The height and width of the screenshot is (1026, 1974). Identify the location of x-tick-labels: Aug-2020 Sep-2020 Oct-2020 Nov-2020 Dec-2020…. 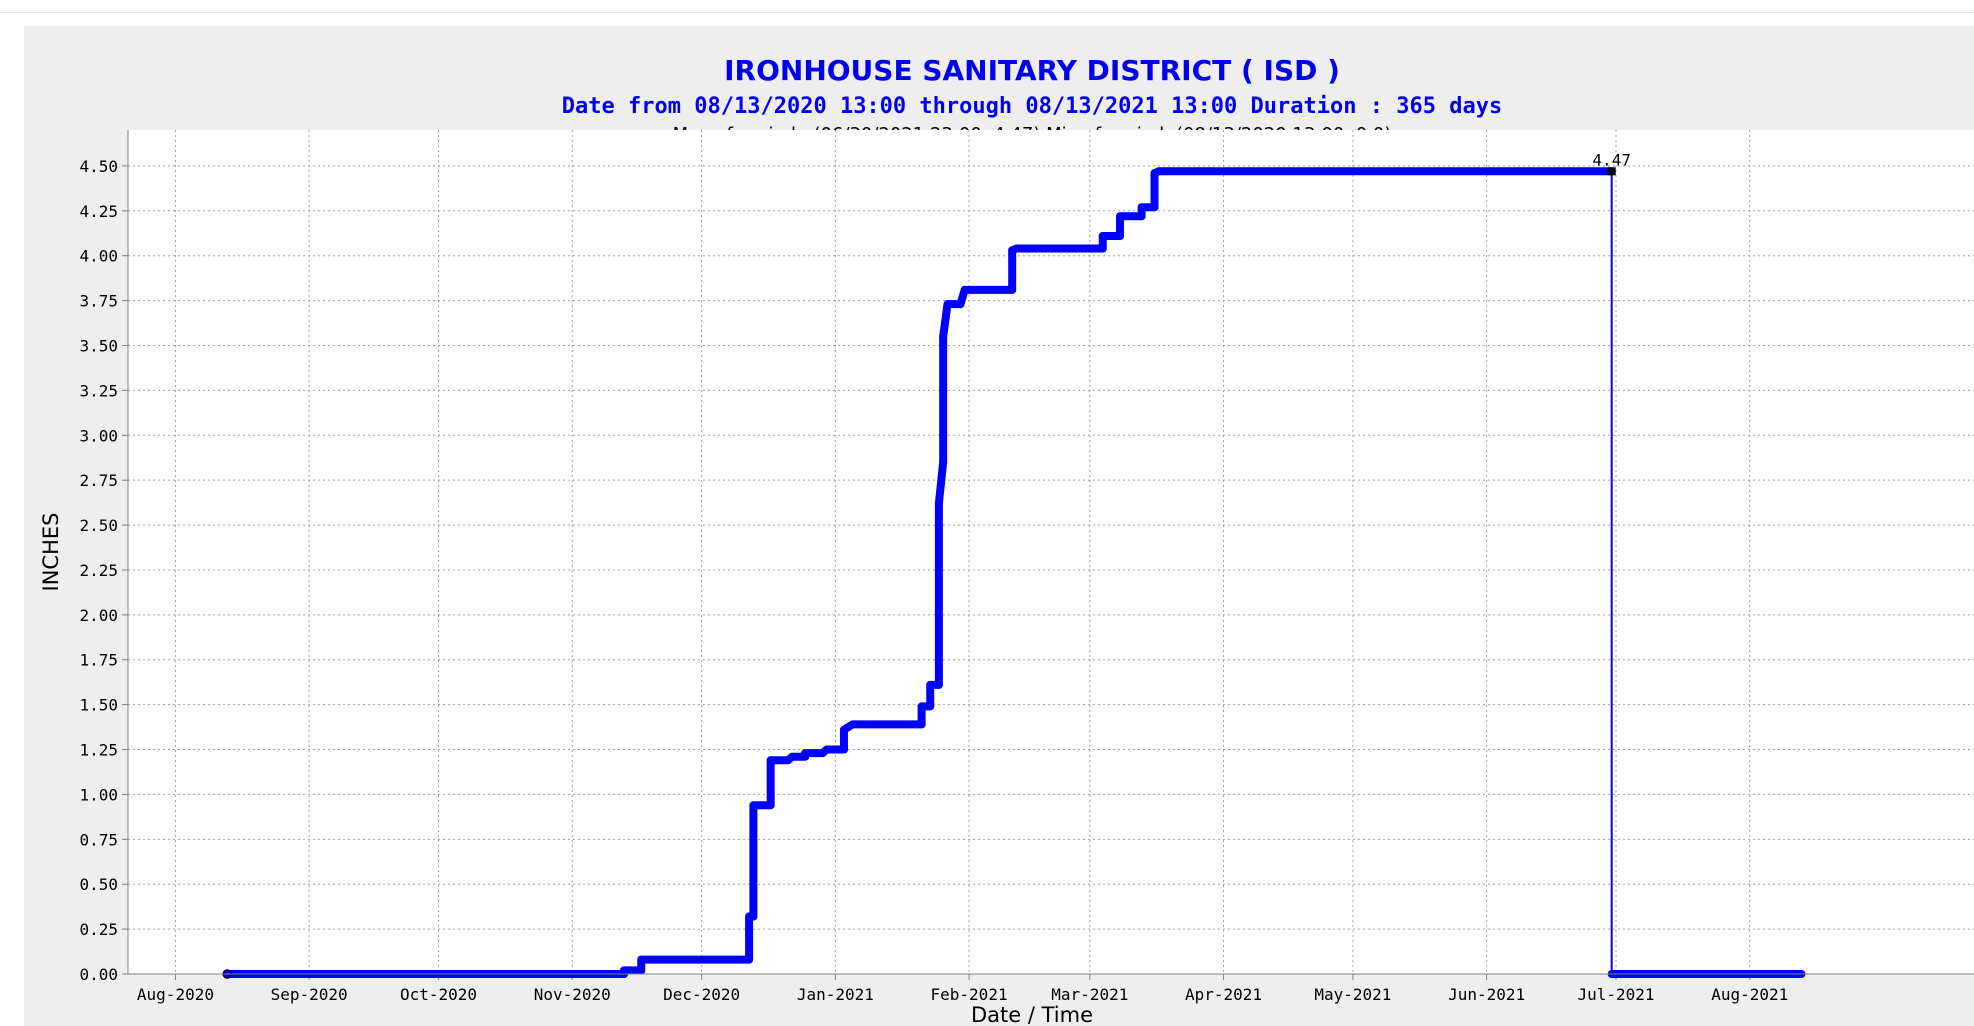
(962, 994).